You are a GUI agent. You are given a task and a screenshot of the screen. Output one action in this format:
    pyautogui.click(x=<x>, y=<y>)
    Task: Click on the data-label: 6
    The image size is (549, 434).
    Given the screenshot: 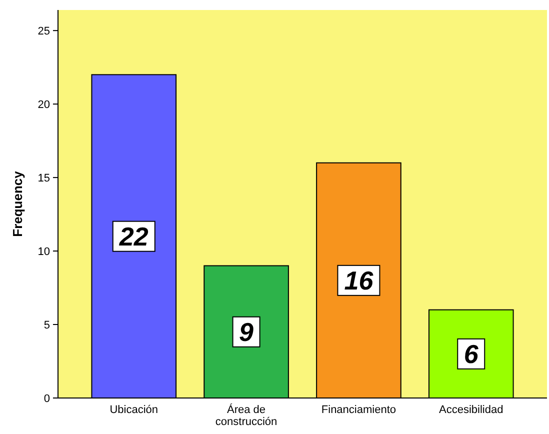 What is the action you would take?
    pyautogui.click(x=471, y=353)
    